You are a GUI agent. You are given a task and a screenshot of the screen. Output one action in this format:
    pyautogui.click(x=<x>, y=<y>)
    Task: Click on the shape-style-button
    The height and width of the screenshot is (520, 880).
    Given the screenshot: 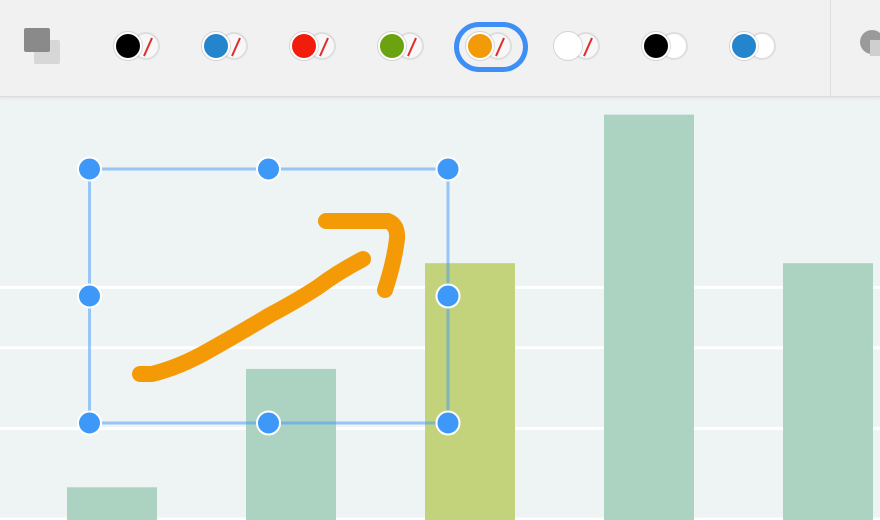 What is the action you would take?
    pyautogui.click(x=870, y=45)
    